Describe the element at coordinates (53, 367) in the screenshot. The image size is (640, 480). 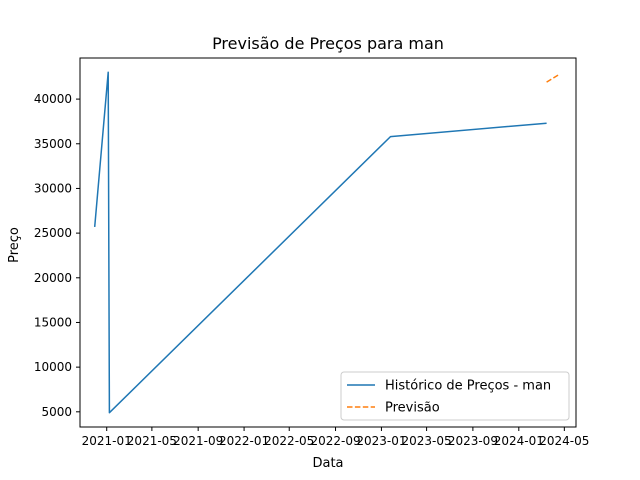
I see `y-tick-label: 10000` at that location.